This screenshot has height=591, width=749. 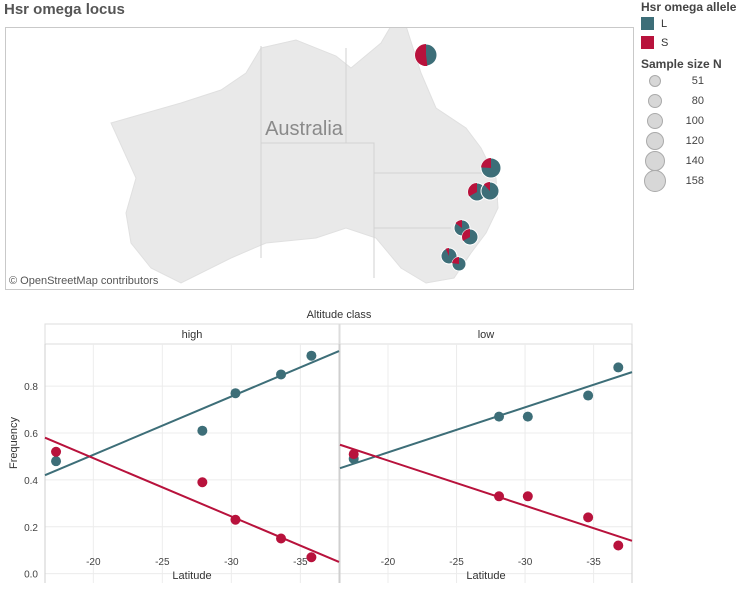 What do you see at coordinates (664, 23) in the screenshot?
I see `legend-item-label: L` at bounding box center [664, 23].